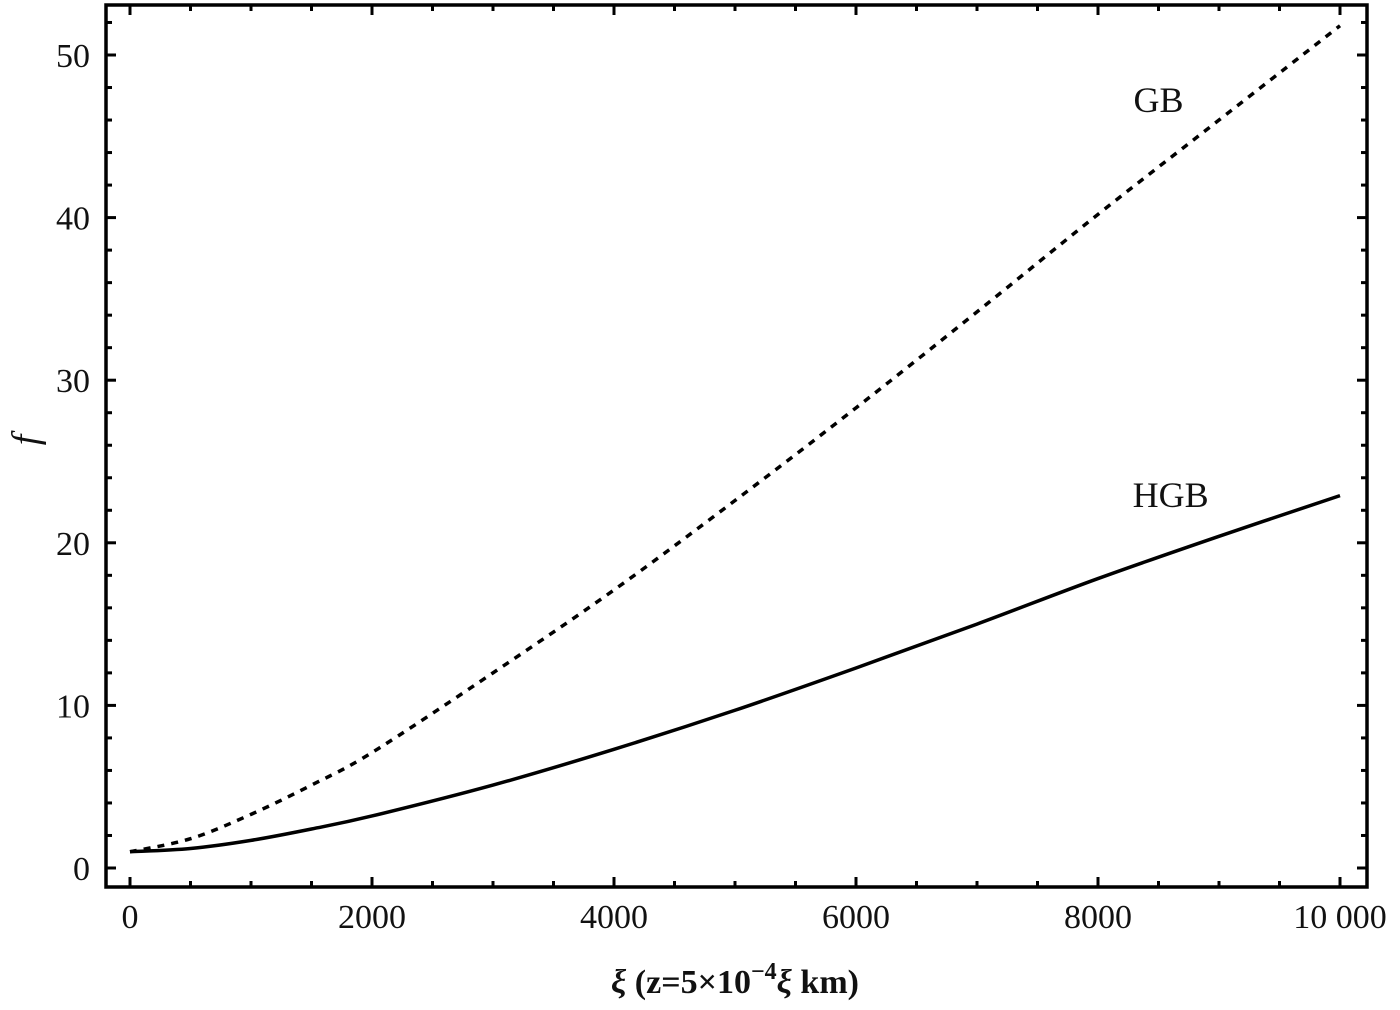  What do you see at coordinates (130, 917) in the screenshot?
I see `x-tick-label: 0` at bounding box center [130, 917].